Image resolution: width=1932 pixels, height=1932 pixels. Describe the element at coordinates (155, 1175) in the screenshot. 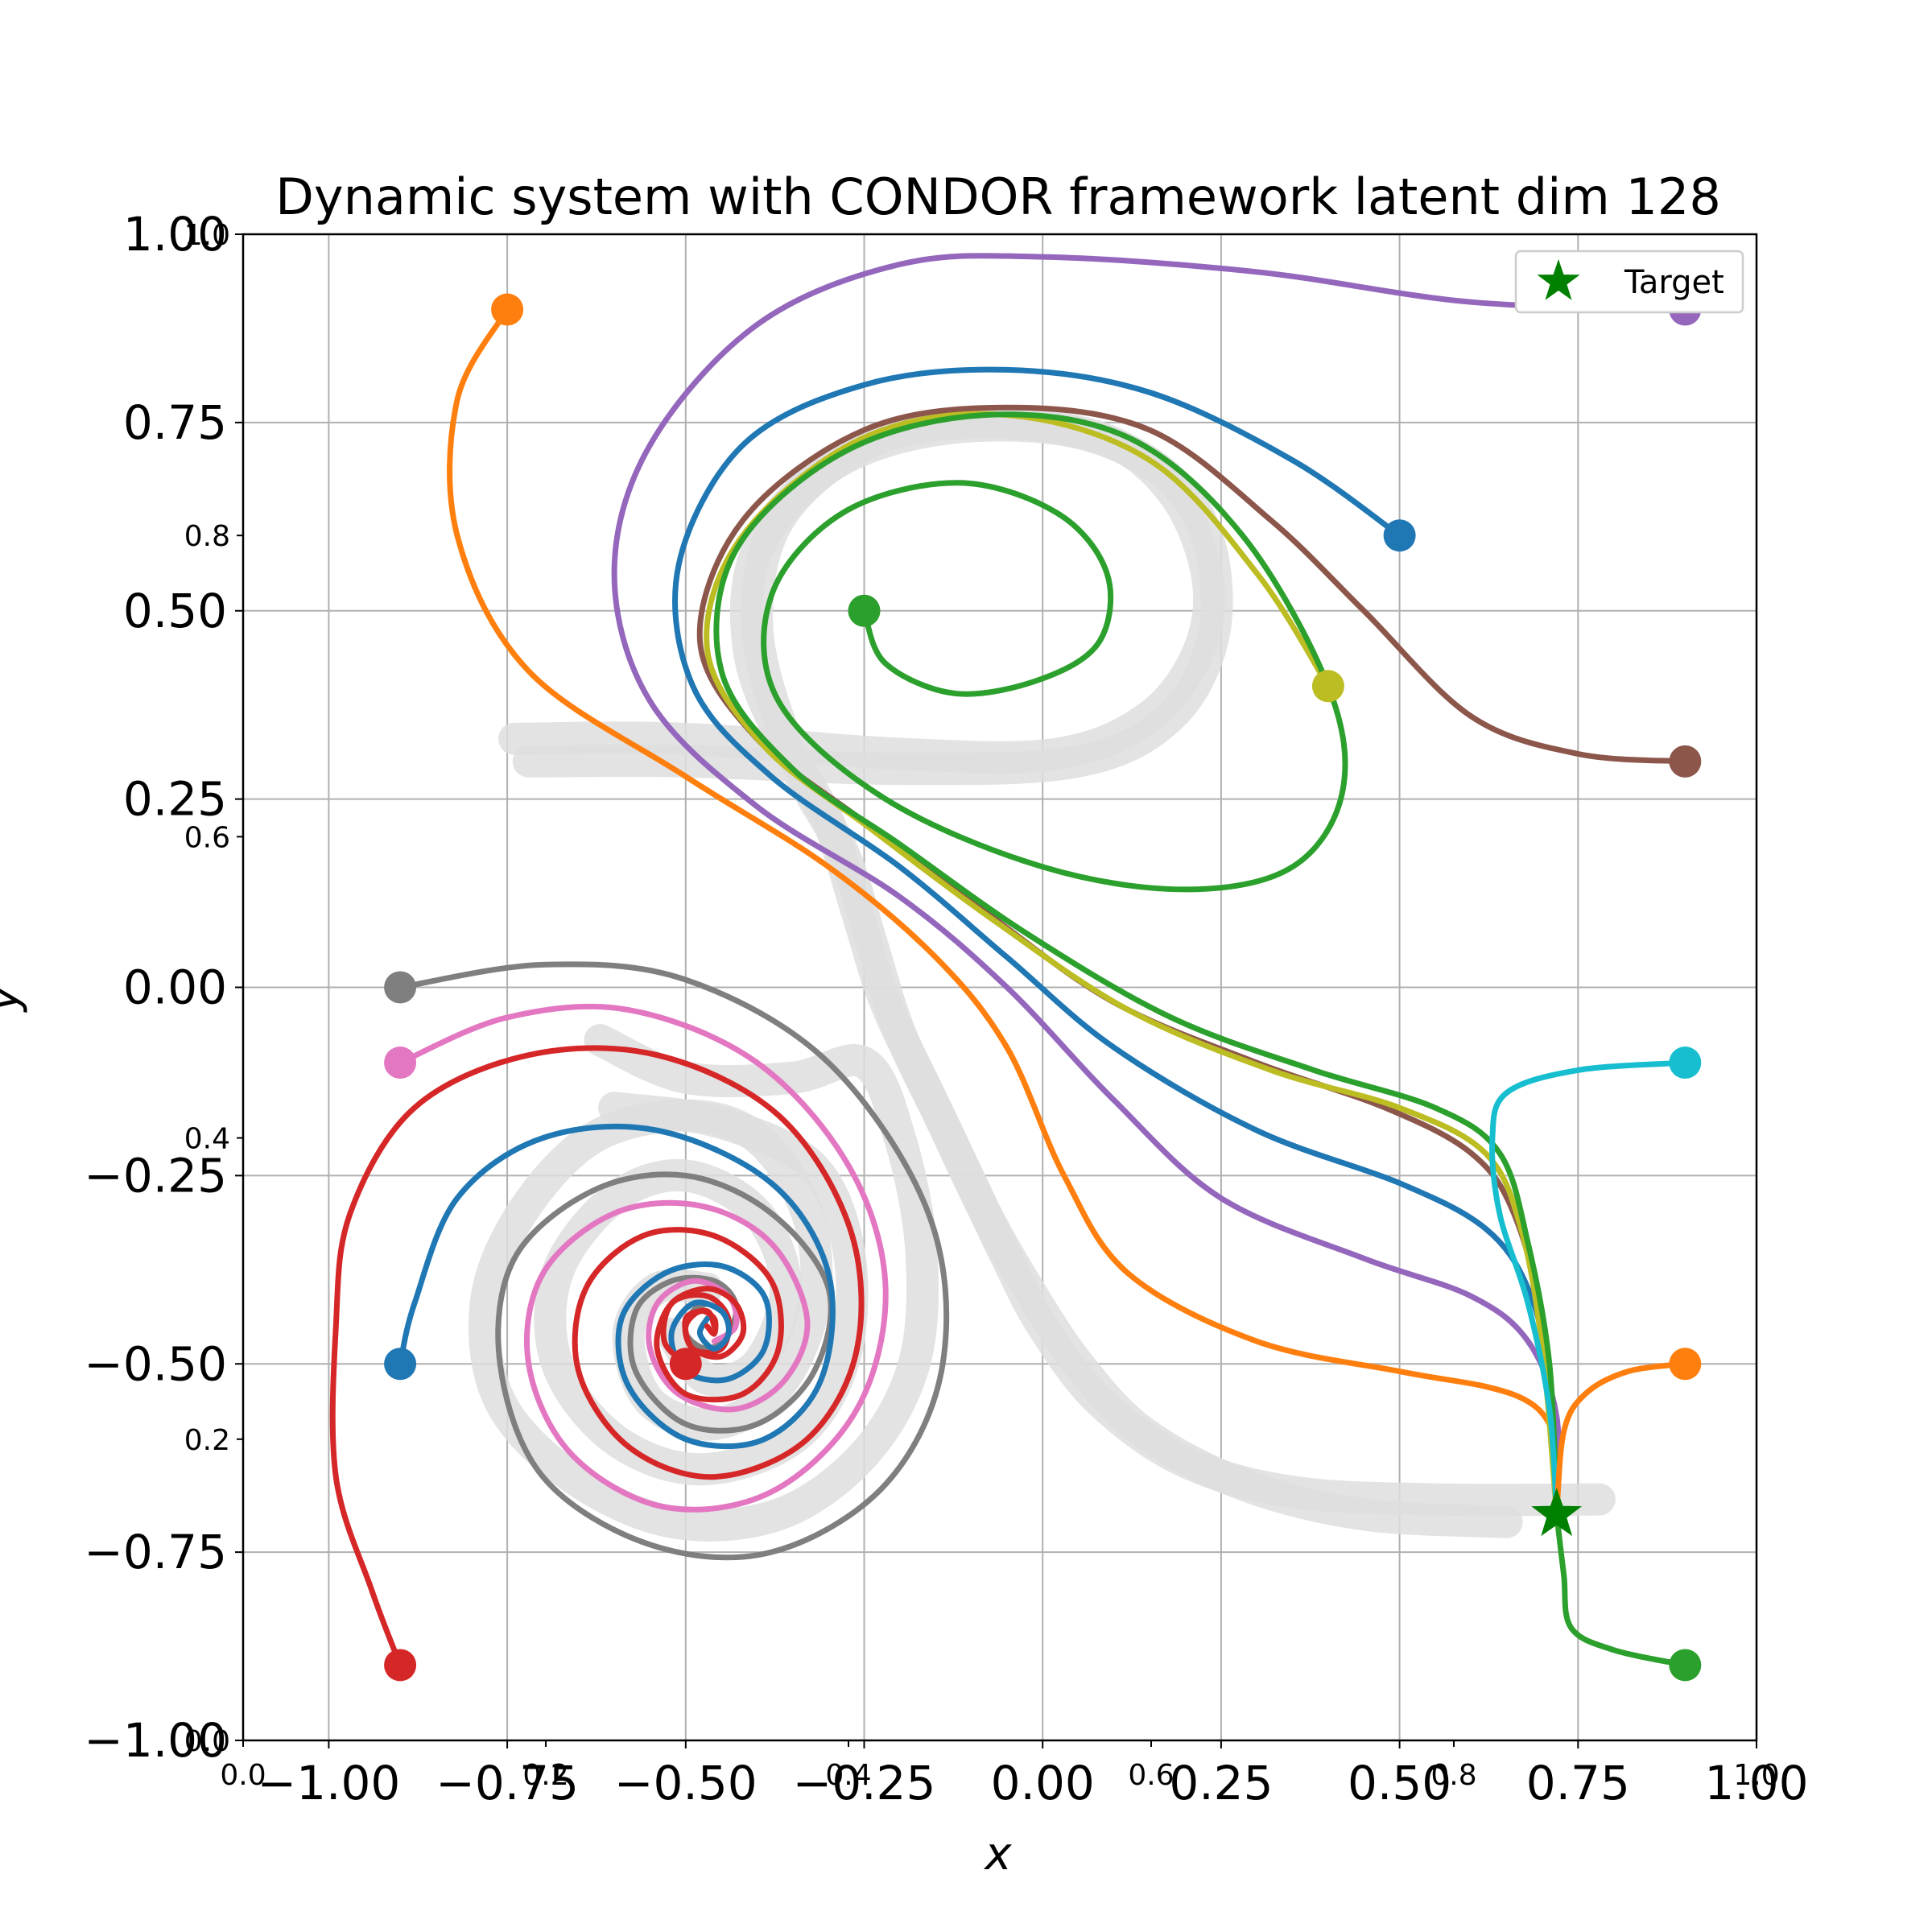

I see `y-tick-label: −0.25` at that location.